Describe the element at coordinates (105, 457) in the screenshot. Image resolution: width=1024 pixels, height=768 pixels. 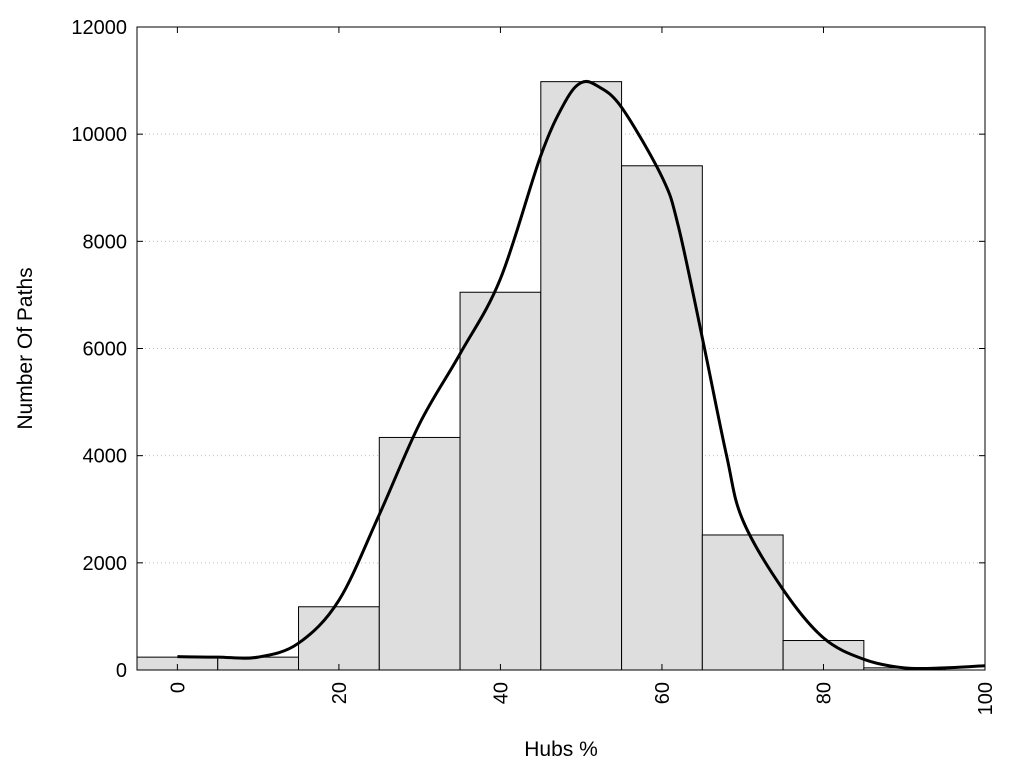
I see `y-tick-label: 4000` at that location.